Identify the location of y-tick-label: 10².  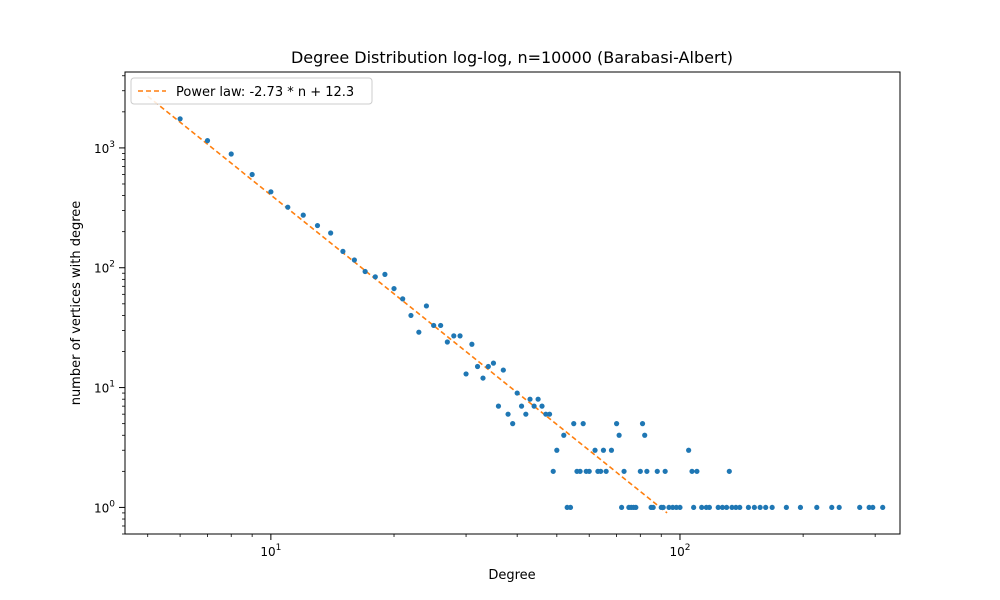
(104, 268).